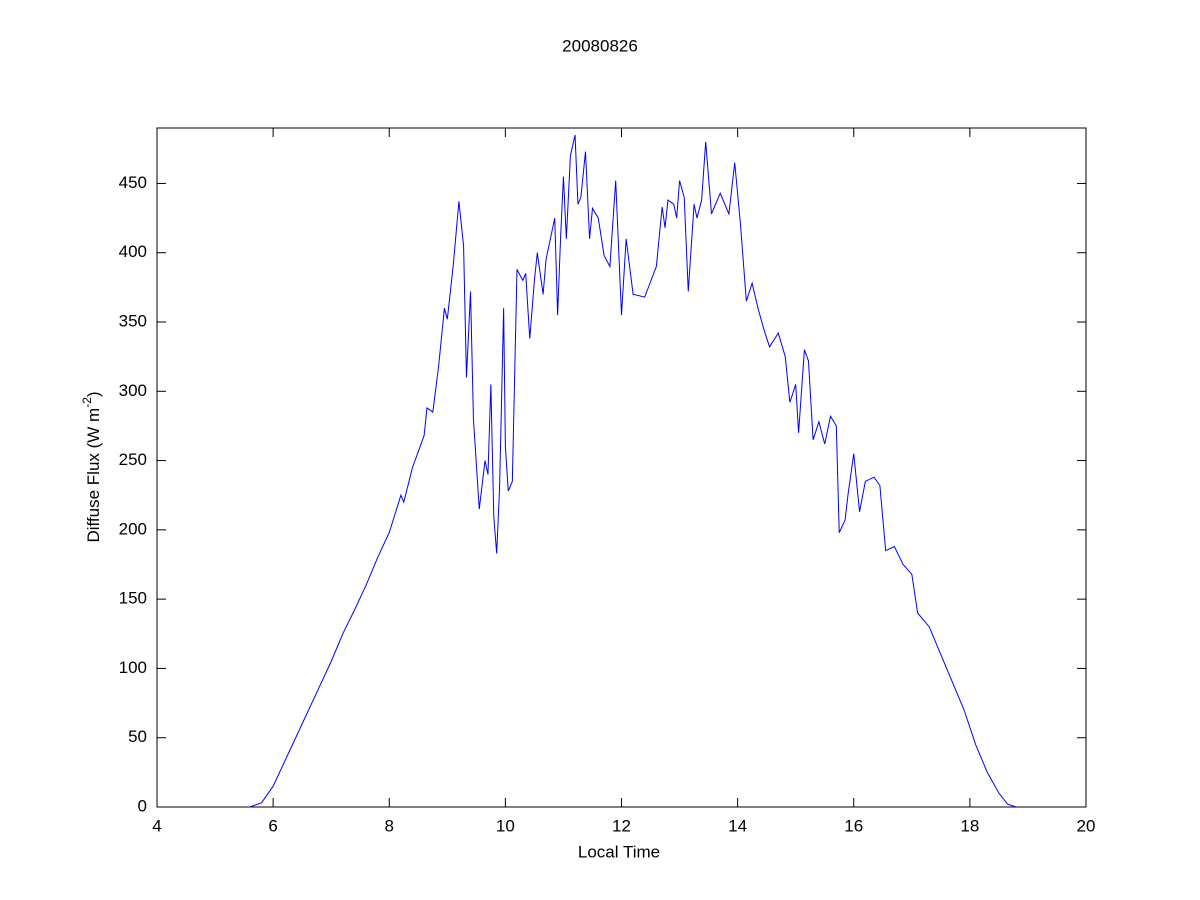 The width and height of the screenshot is (1200, 900). Describe the element at coordinates (133, 598) in the screenshot. I see `y-tick-label: 150` at that location.